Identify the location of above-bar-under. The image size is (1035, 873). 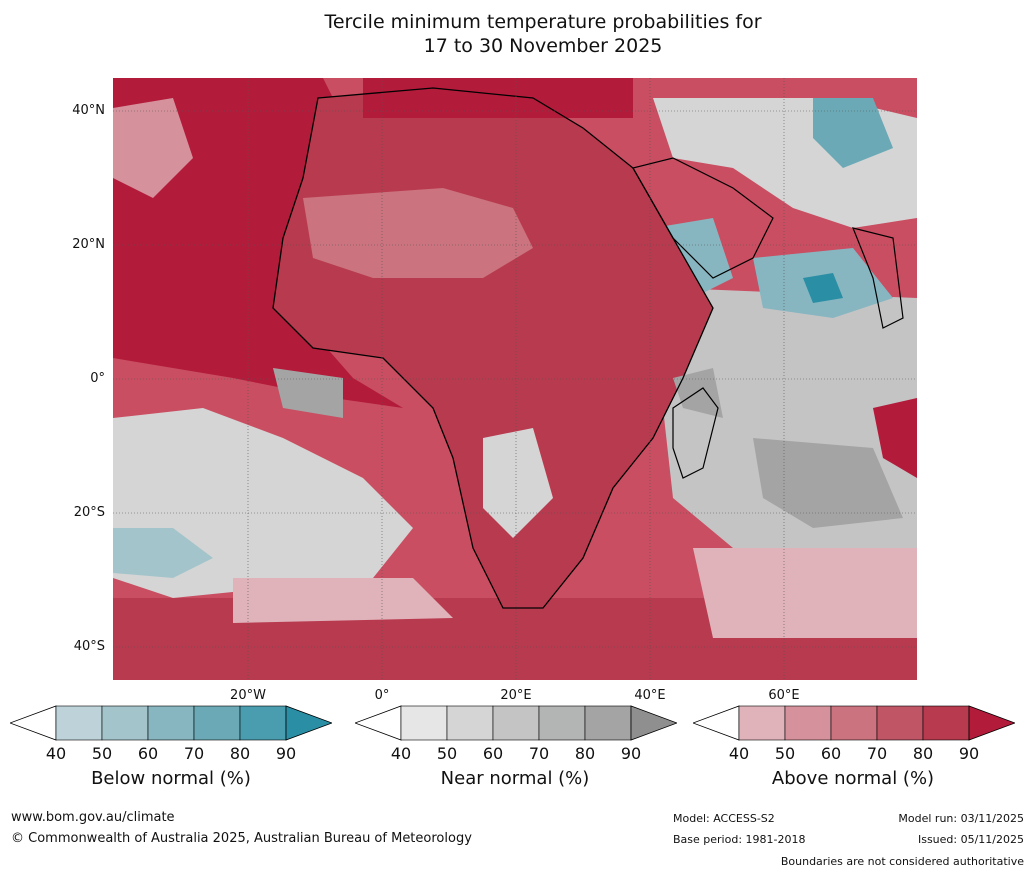
(716, 723).